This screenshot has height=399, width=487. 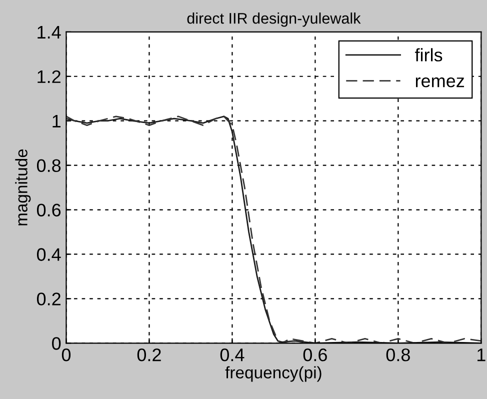 I want to click on x-tick-label: 0.2, so click(x=149, y=355).